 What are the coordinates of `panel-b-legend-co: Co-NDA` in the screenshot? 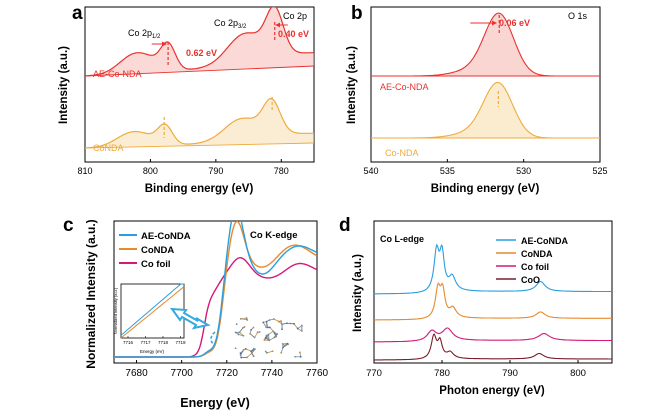 It's located at (402, 153).